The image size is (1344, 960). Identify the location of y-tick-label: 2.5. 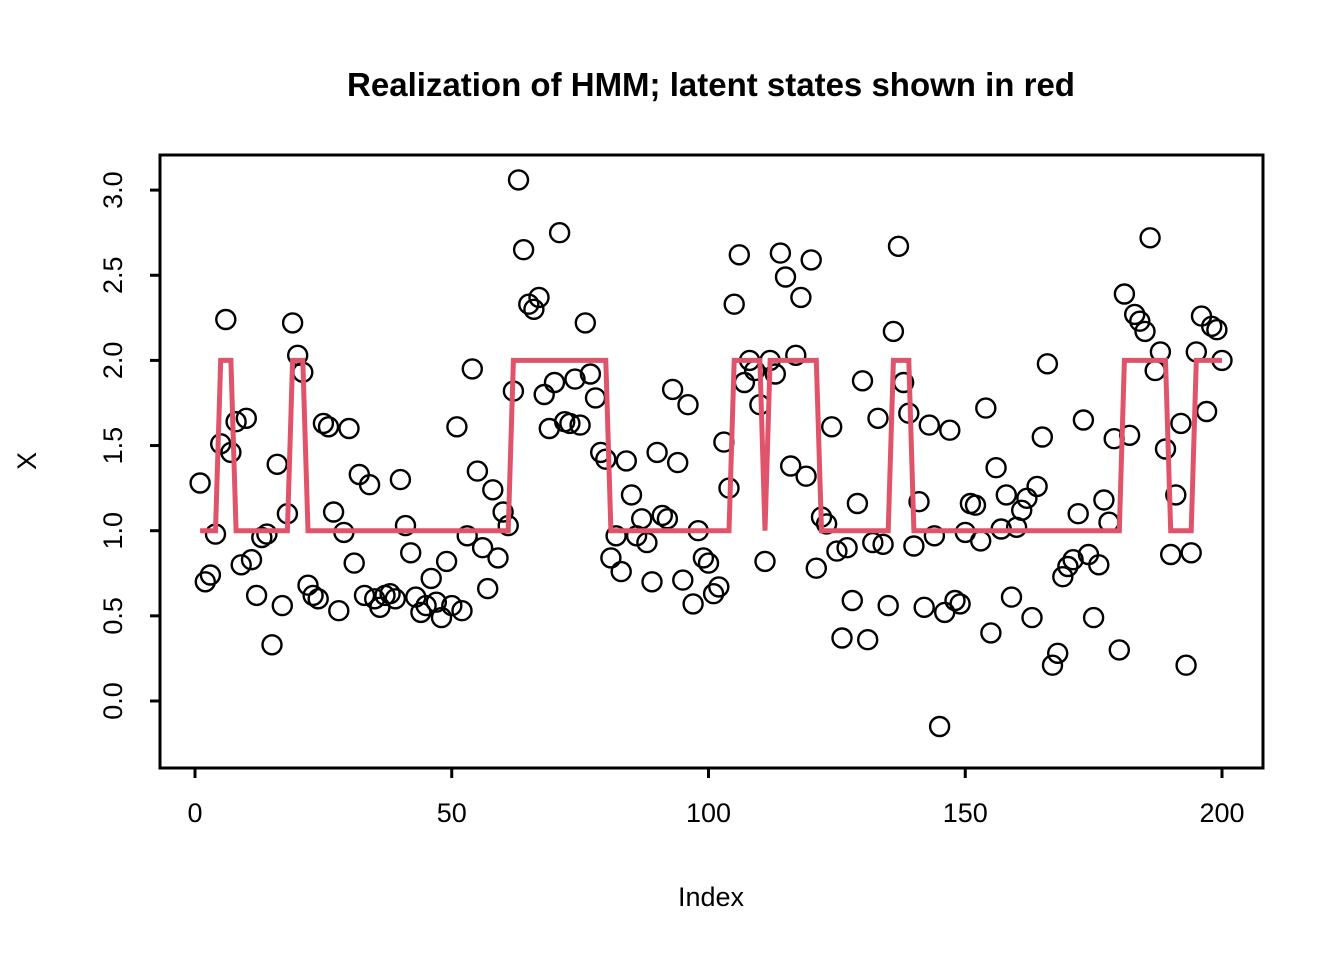
(113, 275).